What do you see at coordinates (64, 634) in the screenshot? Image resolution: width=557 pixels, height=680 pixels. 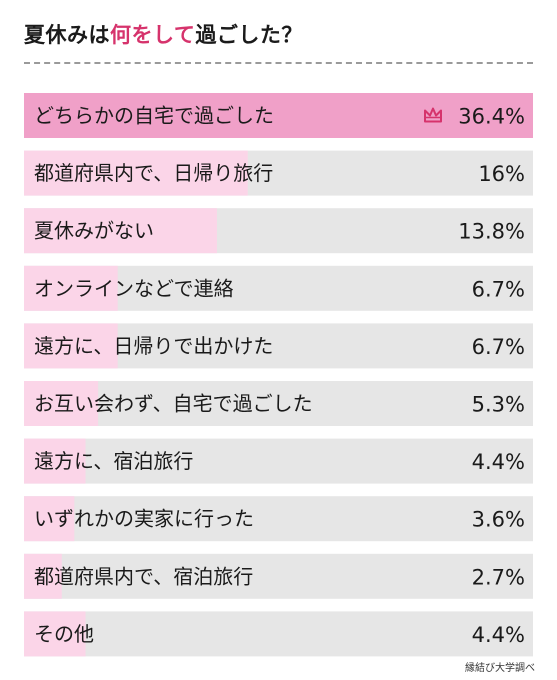 I see `category-label: その他` at bounding box center [64, 634].